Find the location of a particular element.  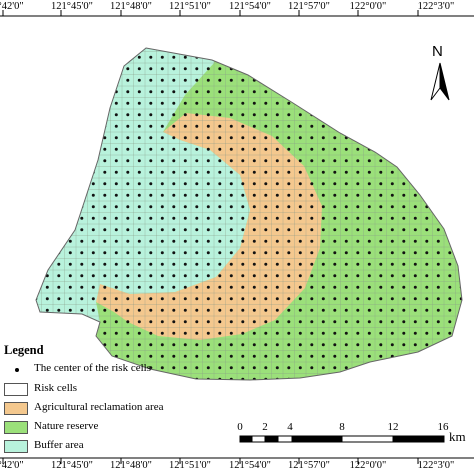

scale-label: 8 is located at coordinates (342, 427).